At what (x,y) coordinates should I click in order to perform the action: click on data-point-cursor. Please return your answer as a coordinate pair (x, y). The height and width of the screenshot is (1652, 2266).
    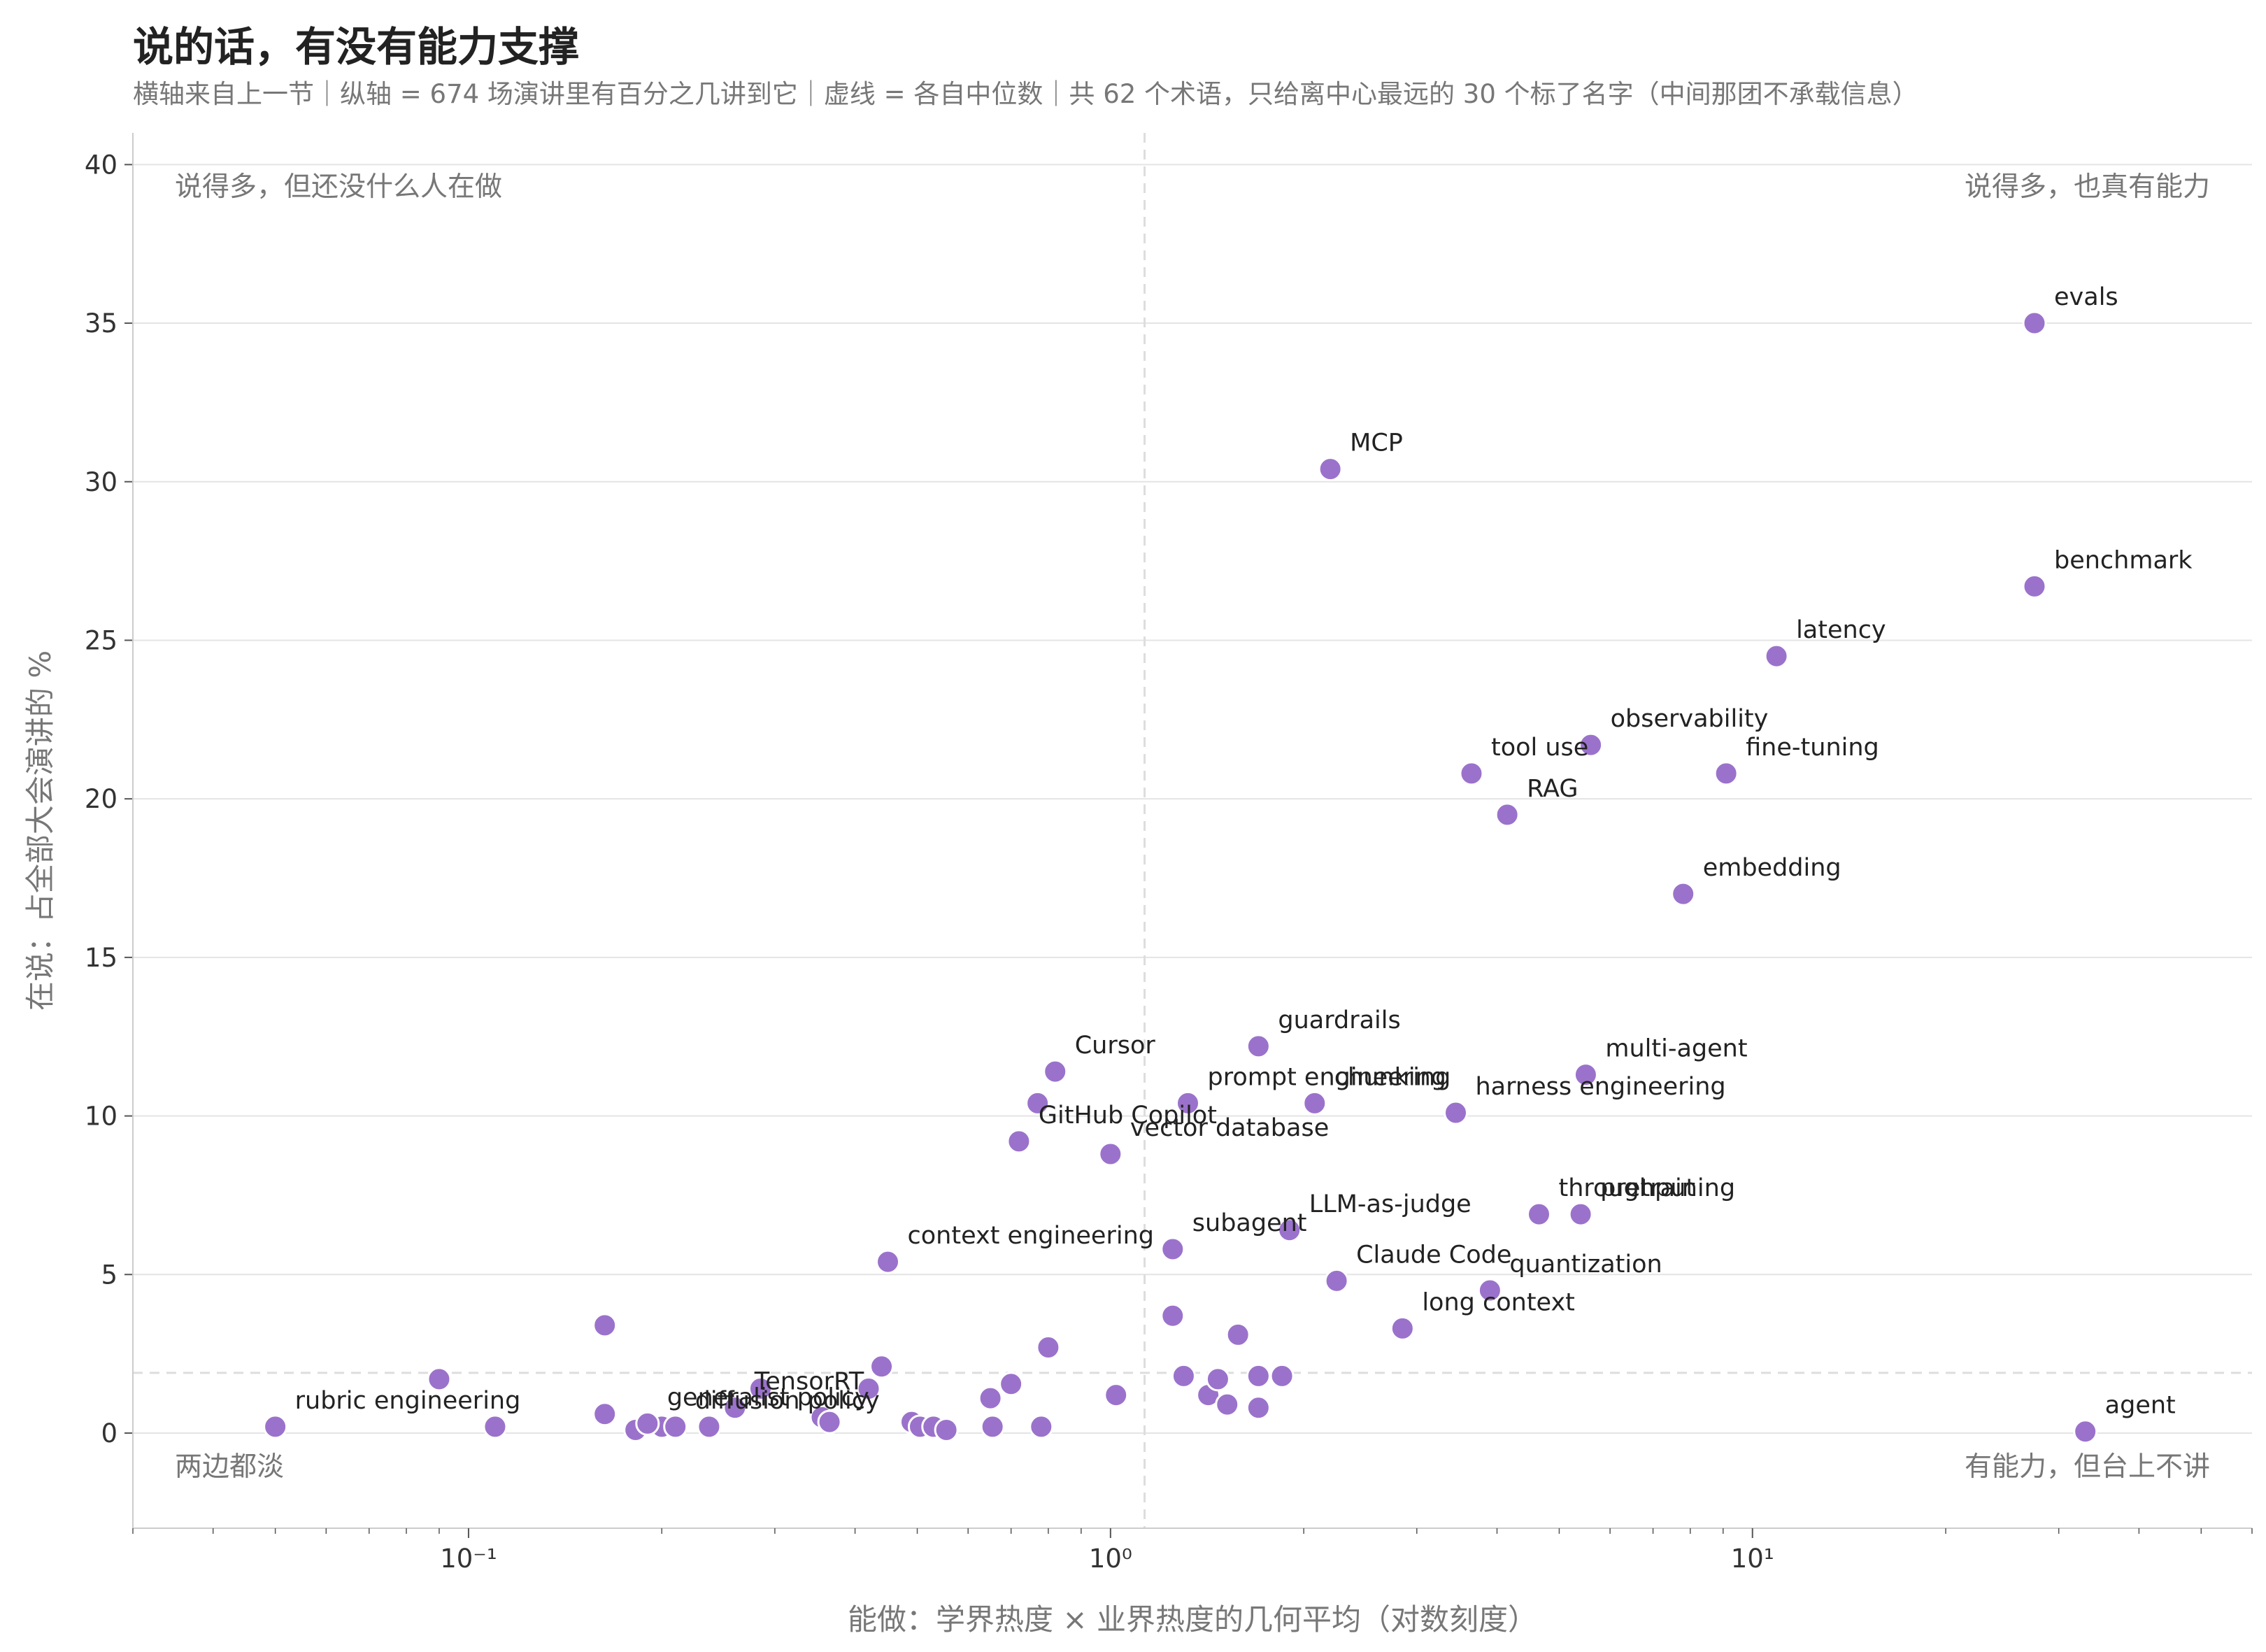
    Looking at the image, I should click on (1055, 1071).